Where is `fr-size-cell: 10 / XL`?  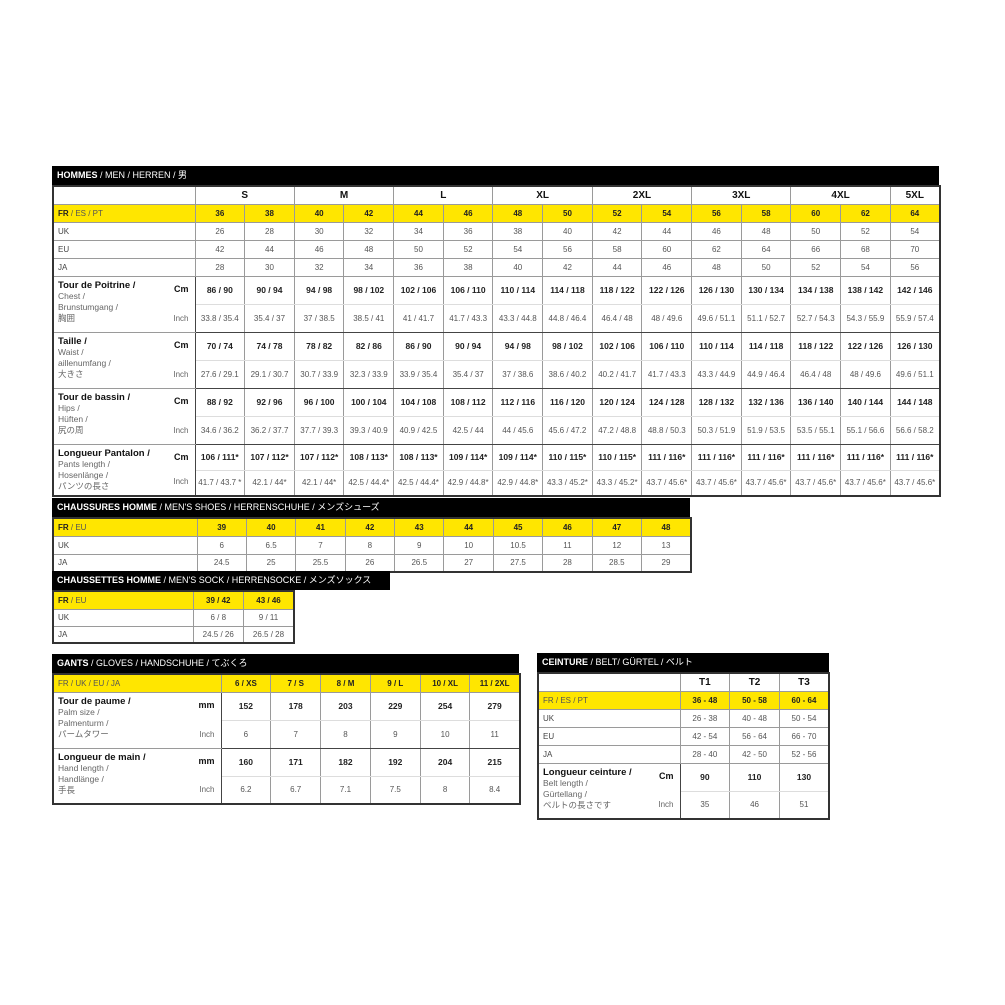
fr-size-cell: 10 / XL is located at coordinates (445, 683).